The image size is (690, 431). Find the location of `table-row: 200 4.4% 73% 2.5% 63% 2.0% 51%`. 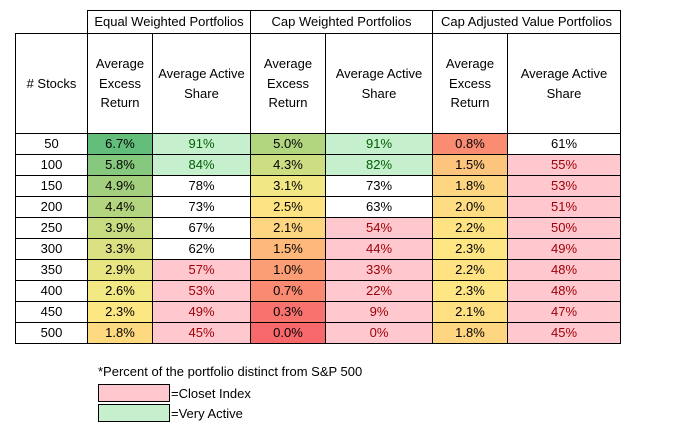

table-row: 200 4.4% 73% 2.5% 63% 2.0% 51% is located at coordinates (318, 207).